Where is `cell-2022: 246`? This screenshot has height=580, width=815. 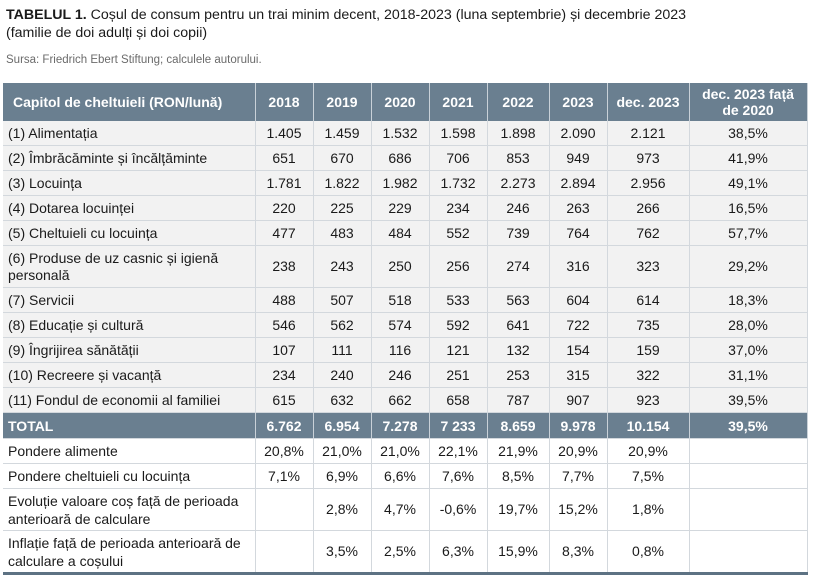
cell-2022: 246 is located at coordinates (518, 208).